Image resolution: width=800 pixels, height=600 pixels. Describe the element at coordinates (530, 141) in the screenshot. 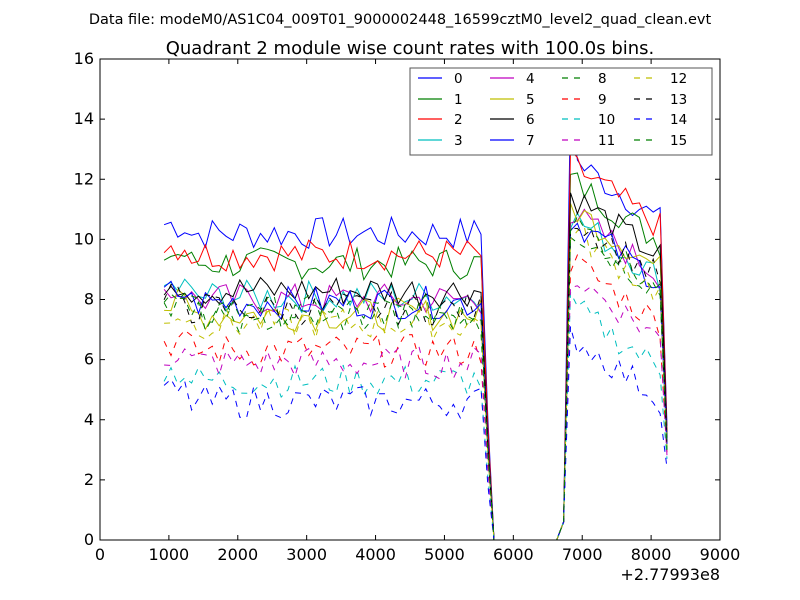

I see `legend-label-7: 7` at that location.